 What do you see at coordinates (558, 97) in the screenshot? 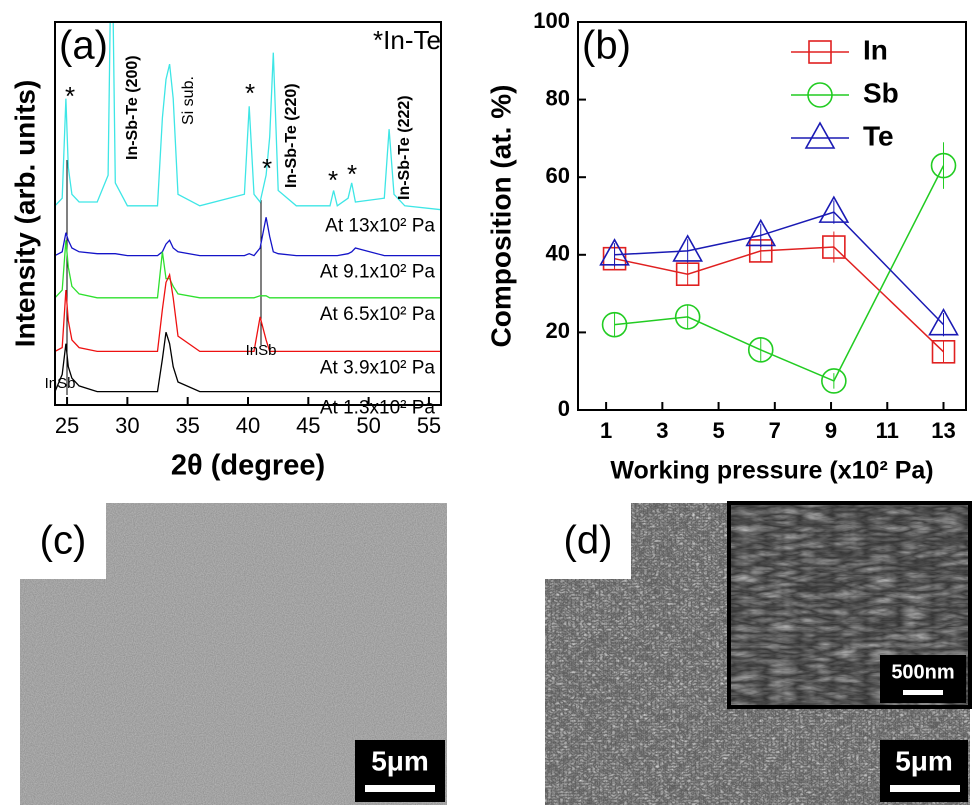
I see `y-tick-label: 80` at bounding box center [558, 97].